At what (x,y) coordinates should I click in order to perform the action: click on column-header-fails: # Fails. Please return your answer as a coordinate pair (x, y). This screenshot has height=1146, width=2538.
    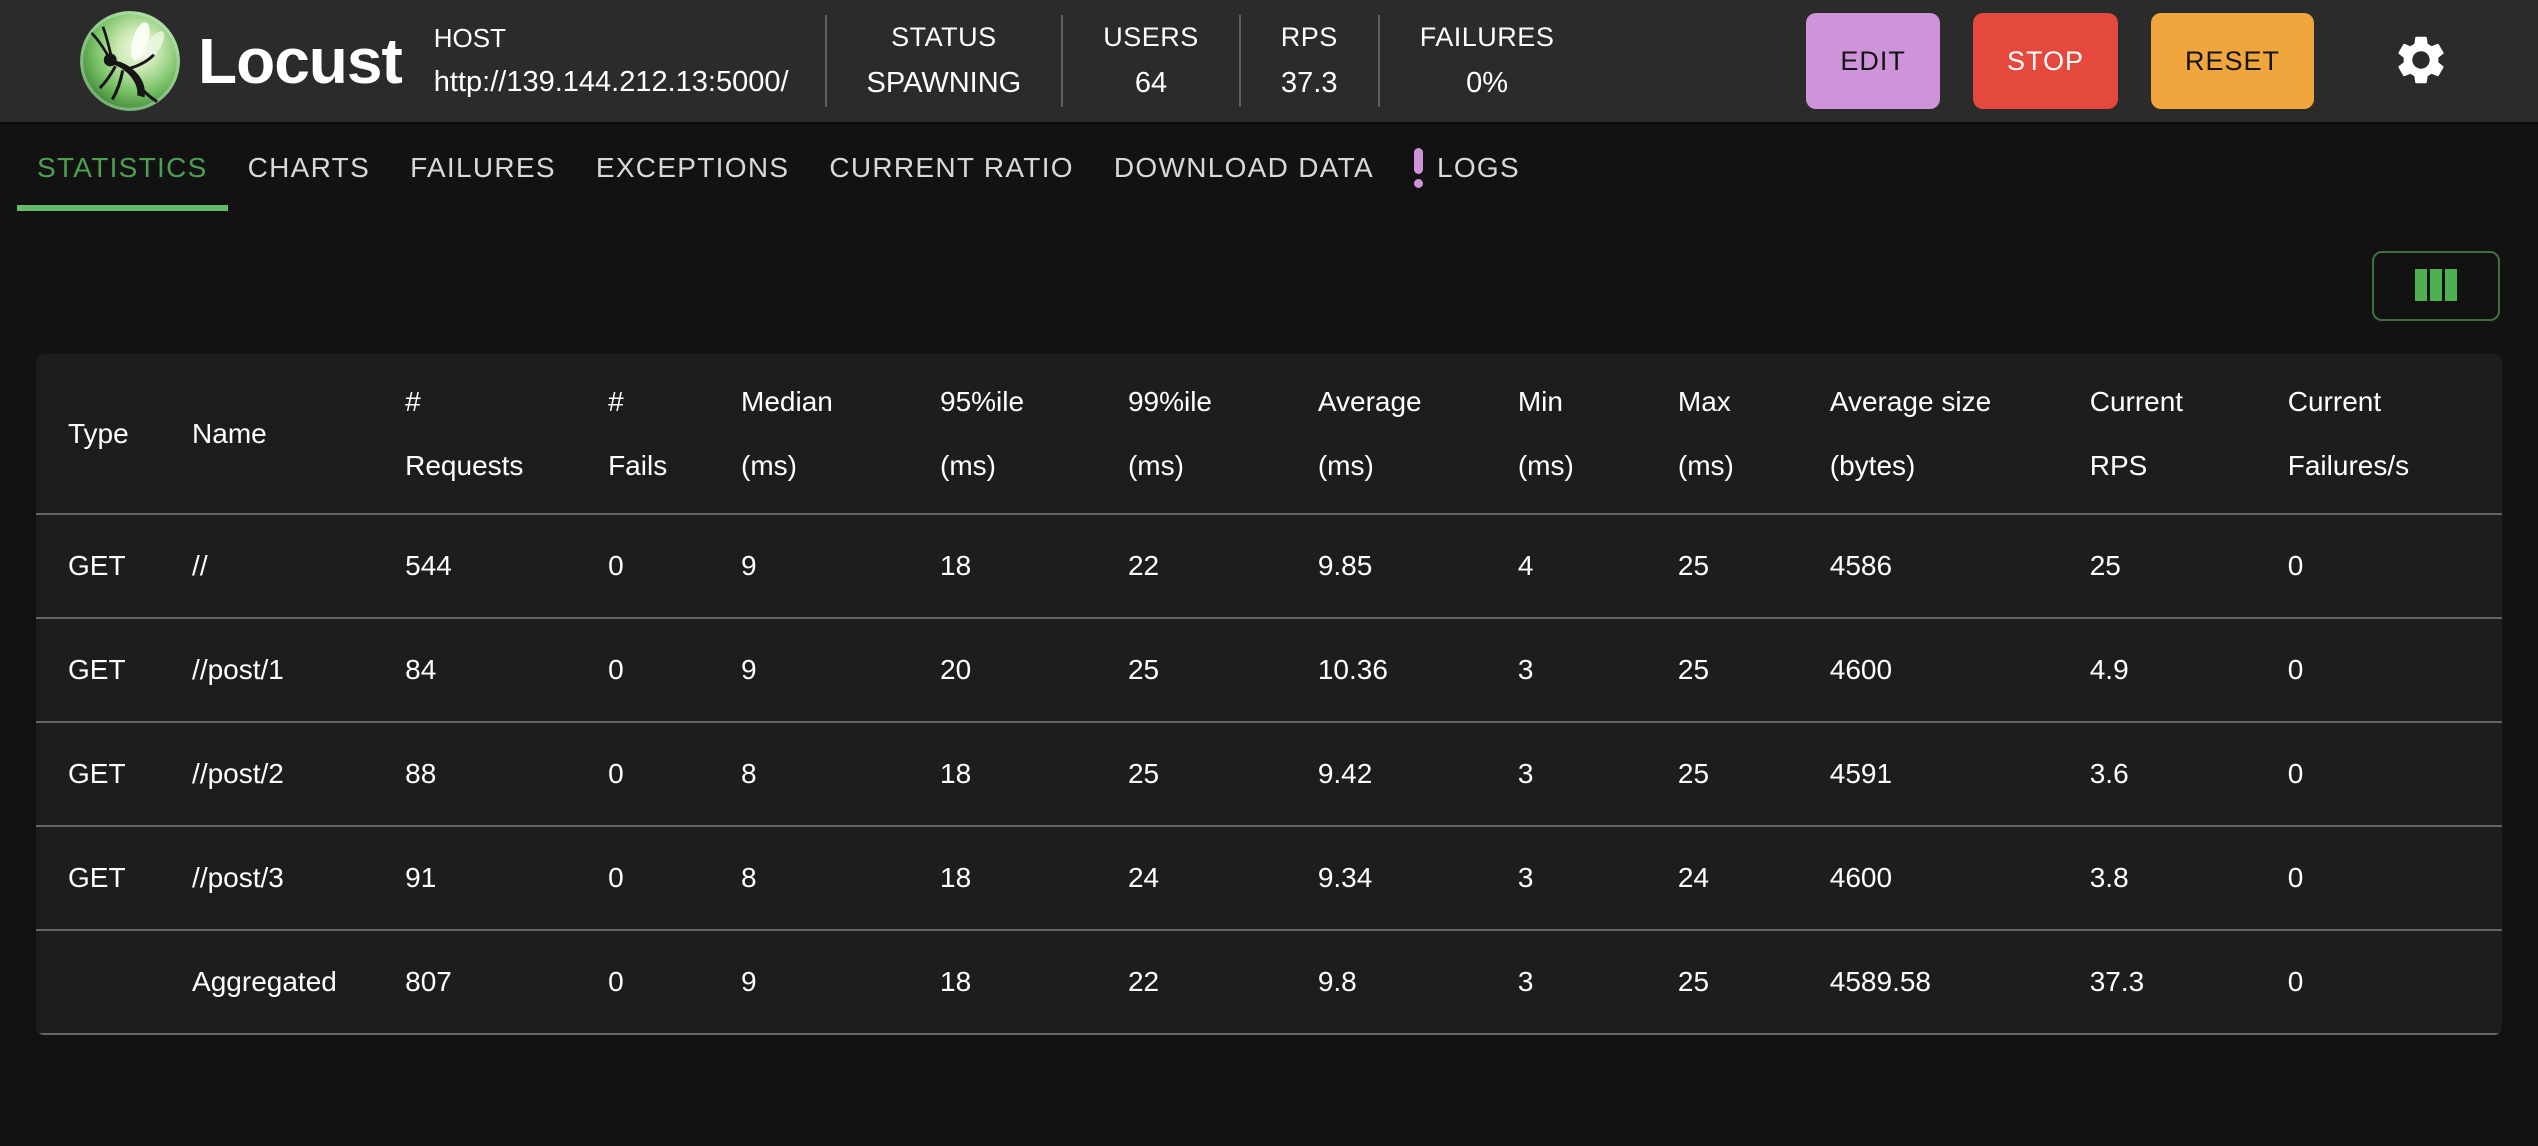
    Looking at the image, I should click on (642, 434).